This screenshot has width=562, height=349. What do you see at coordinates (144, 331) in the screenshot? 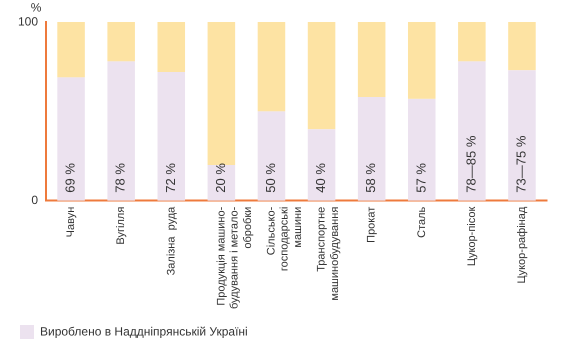
I see `legend-label: Вироблено в Наддніпрянській Україні` at bounding box center [144, 331].